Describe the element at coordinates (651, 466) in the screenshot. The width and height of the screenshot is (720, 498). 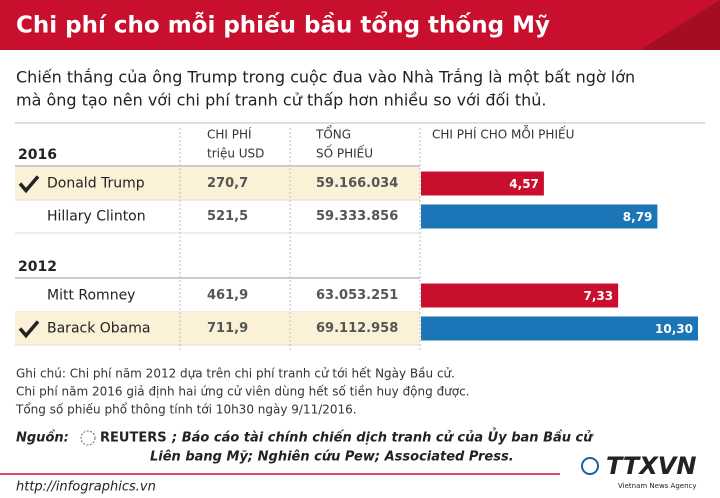
I see `logo: TTXVN` at that location.